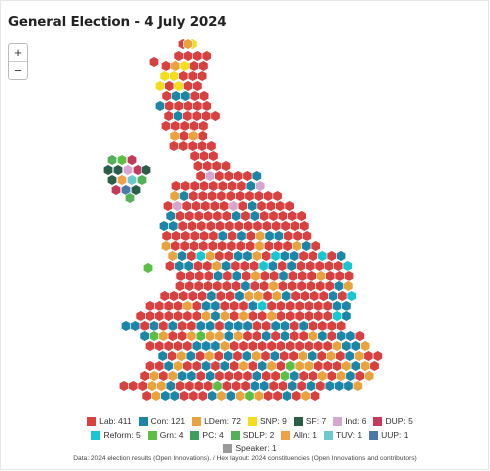  What do you see at coordinates (216, 421) in the screenshot?
I see `legend-item-ldem: LDem: 72` at bounding box center [216, 421].